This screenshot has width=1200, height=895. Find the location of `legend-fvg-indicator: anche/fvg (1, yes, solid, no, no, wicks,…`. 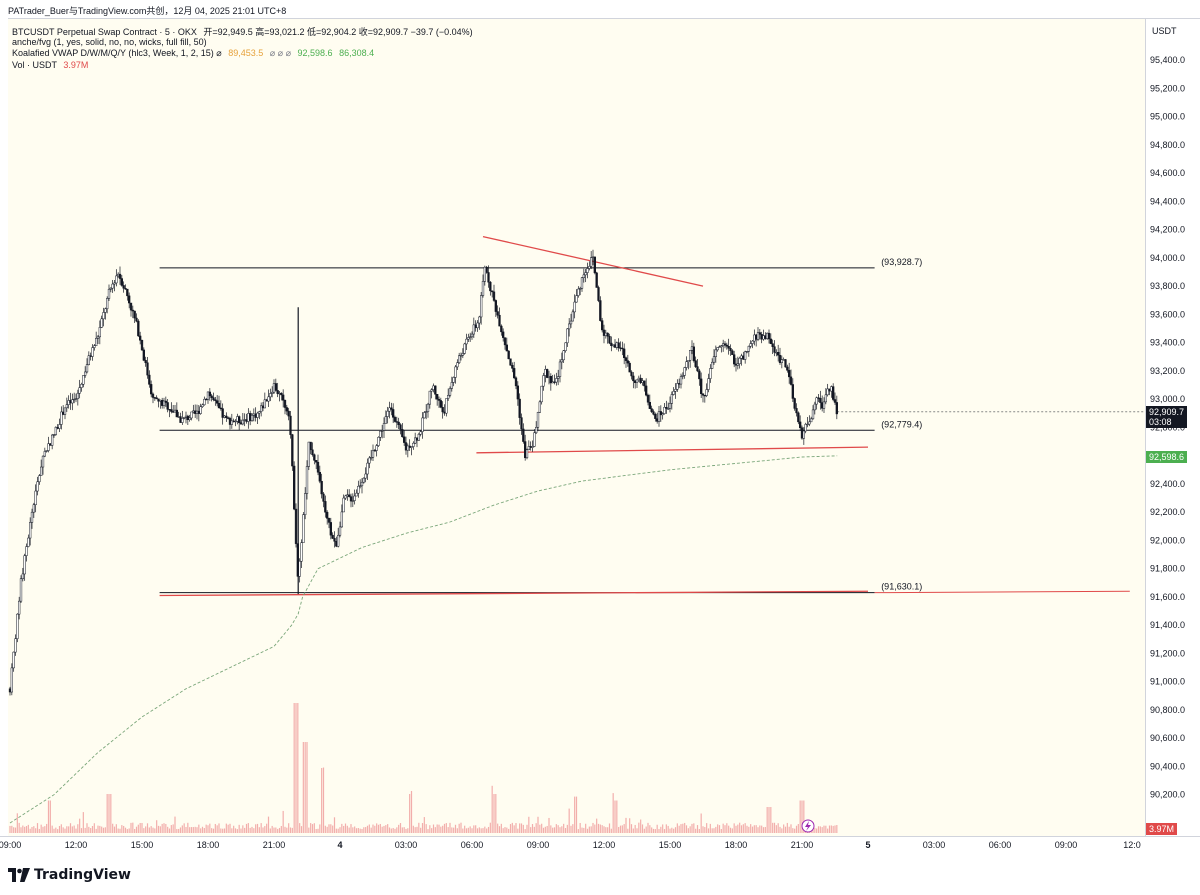

legend-fvg-indicator: anche/fvg (1, yes, solid, no, no, wicks,… is located at coordinates (109, 42).